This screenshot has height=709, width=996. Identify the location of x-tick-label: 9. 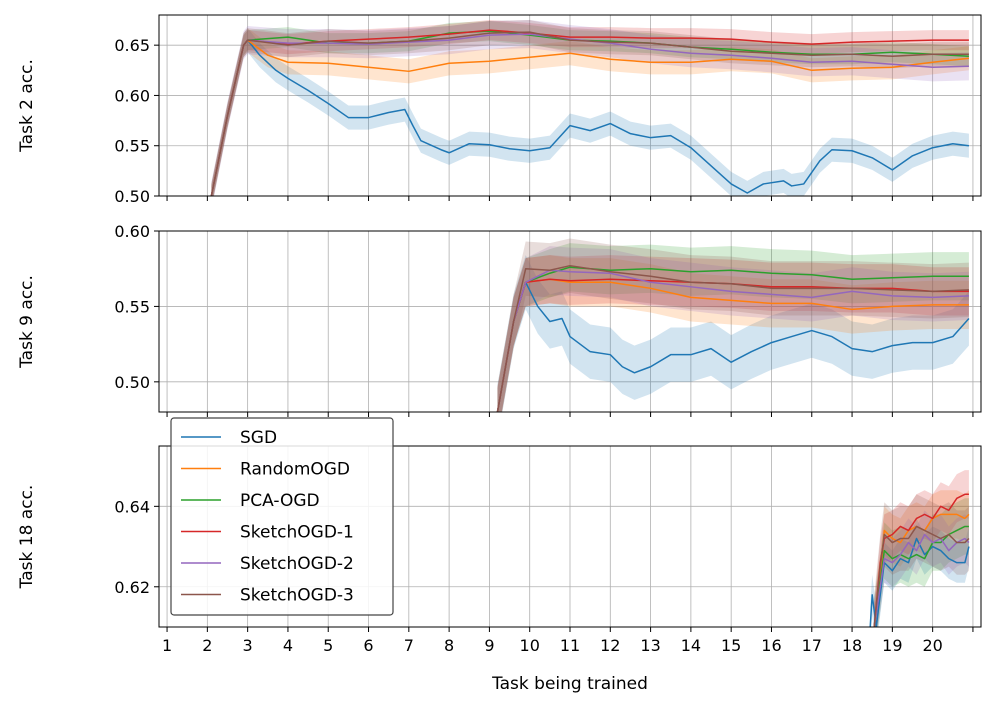
(489, 645).